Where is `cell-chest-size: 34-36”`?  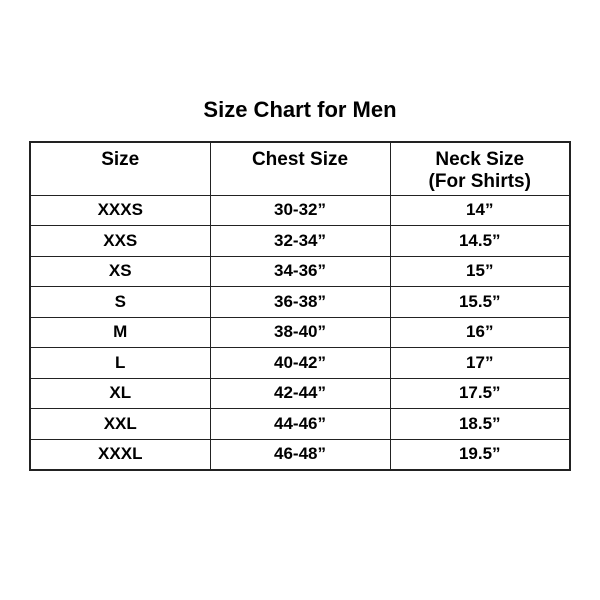 cell-chest-size: 34-36” is located at coordinates (300, 271).